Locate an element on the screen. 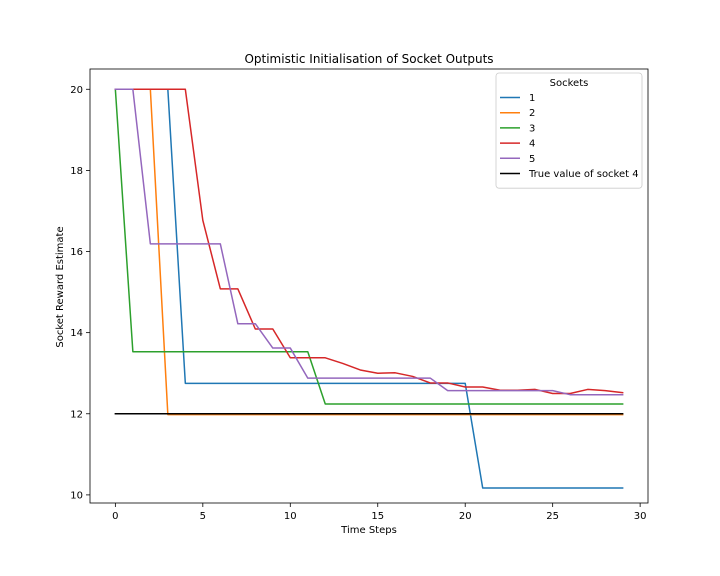  x-tick-label: 20 is located at coordinates (465, 516).